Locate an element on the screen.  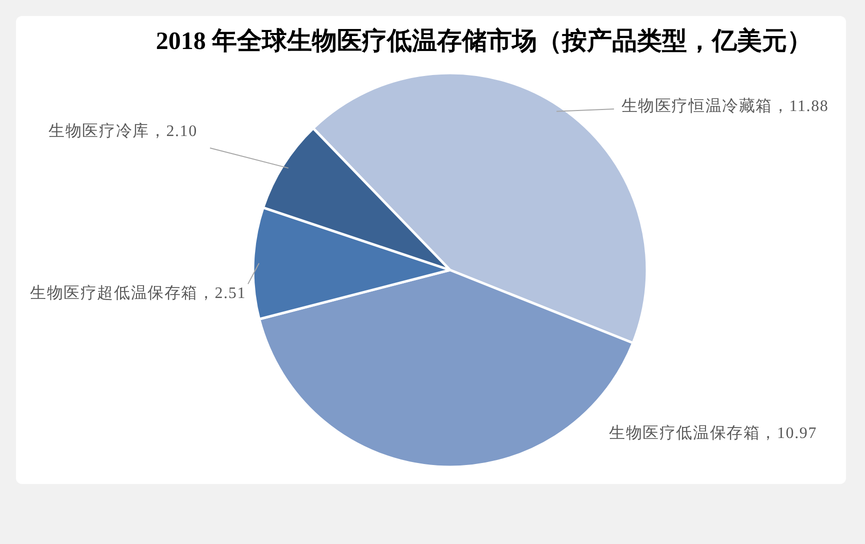
chart-title: 2018 年全球生物医疗低温存储市场（按产品类型，亿美元） is located at coordinates (484, 41).